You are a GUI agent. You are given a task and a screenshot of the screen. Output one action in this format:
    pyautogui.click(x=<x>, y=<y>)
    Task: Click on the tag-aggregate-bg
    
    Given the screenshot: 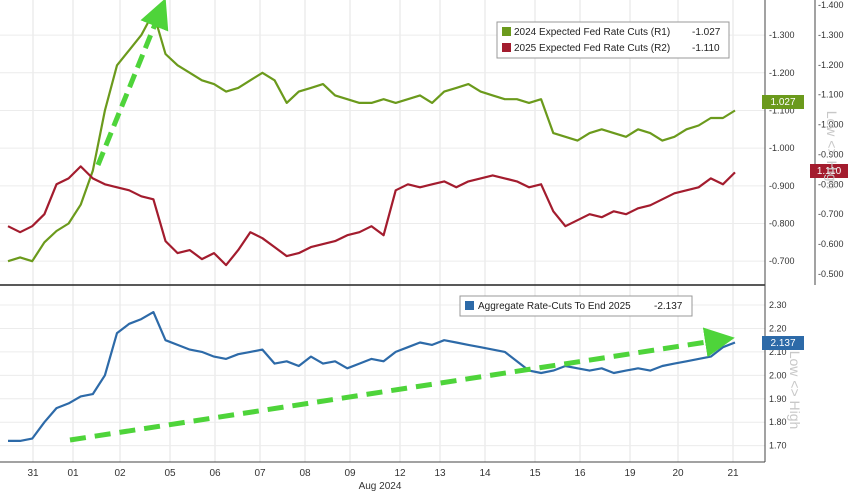 What is the action you would take?
    pyautogui.click(x=783, y=343)
    